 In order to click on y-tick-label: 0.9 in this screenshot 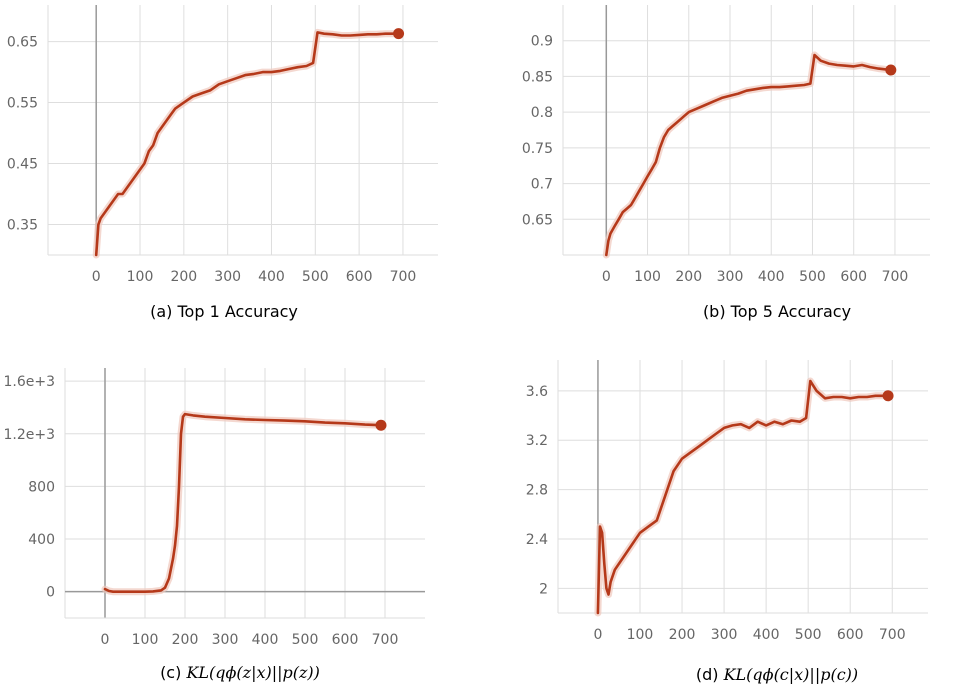, I will do `click(542, 42)`.